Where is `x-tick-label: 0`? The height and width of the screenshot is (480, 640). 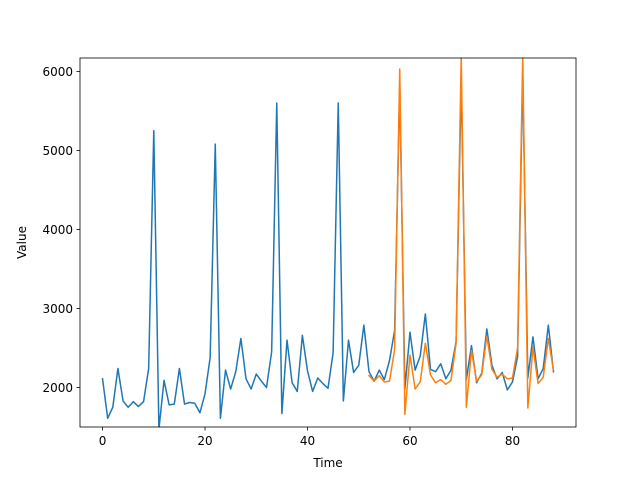
x-tick-label: 0 is located at coordinates (103, 441).